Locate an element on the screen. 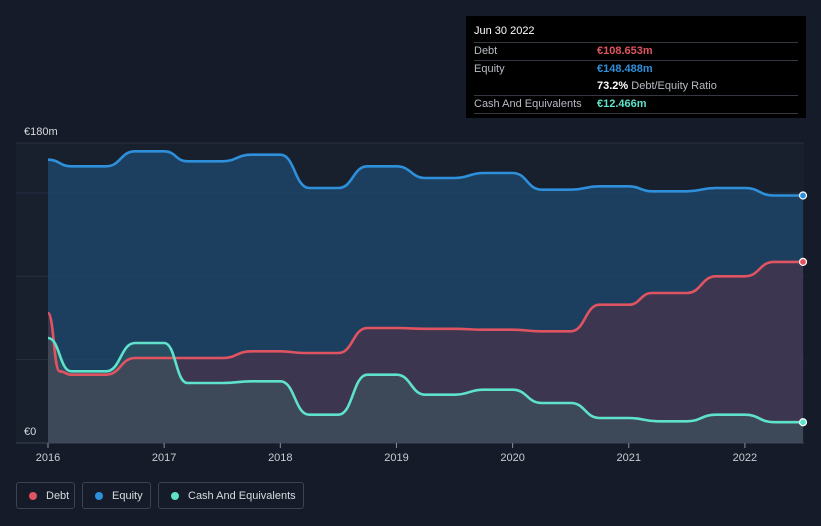 This screenshot has width=821, height=526. tooltip-row-debt: Debt €108.653m is located at coordinates (636, 51).